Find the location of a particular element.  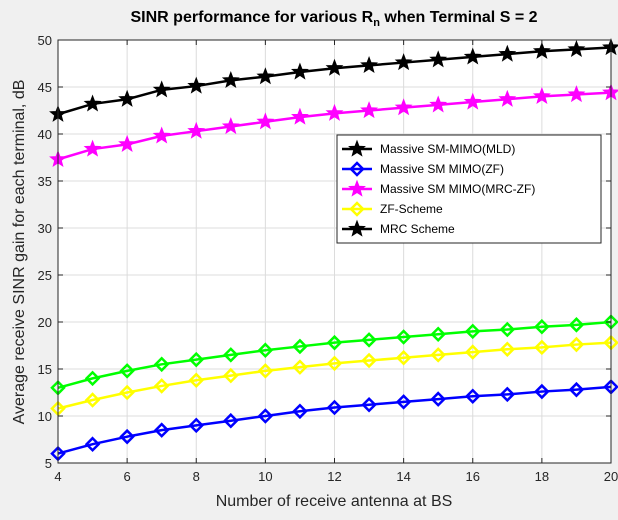

legend-entry-0: Massive SM-MIMO(MLD) is located at coordinates (428, 148).